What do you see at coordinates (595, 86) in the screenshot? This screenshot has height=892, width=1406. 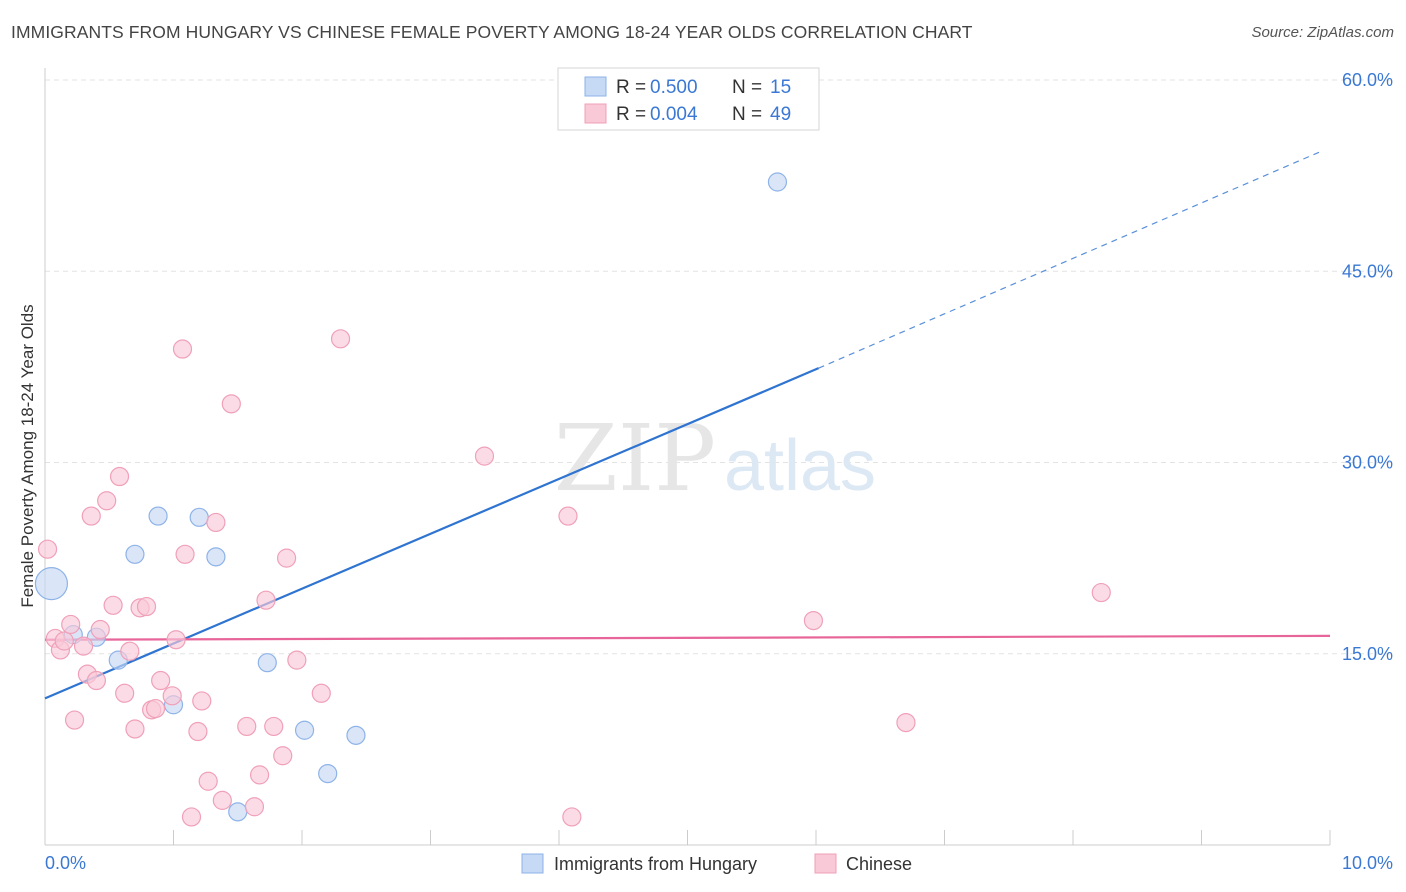 I see `legend-swatch-hungary` at bounding box center [595, 86].